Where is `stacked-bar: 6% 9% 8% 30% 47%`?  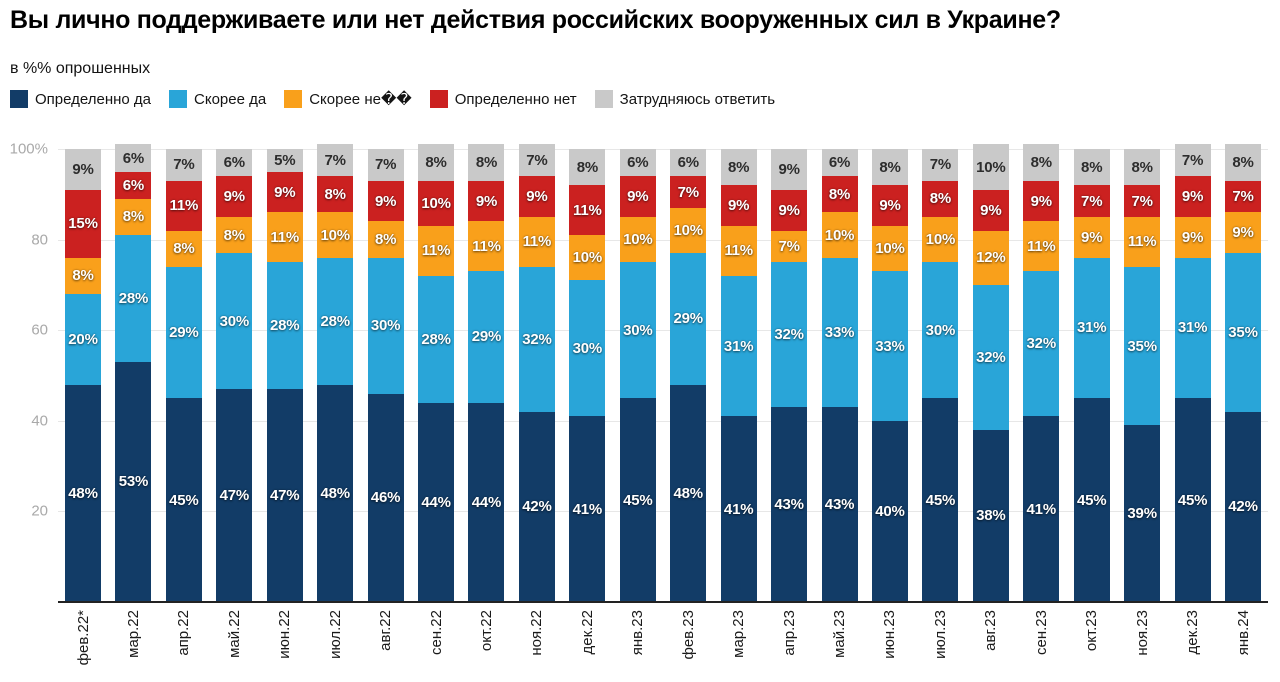
stacked-bar: 6% 9% 8% 30% 47% is located at coordinates (234, 375).